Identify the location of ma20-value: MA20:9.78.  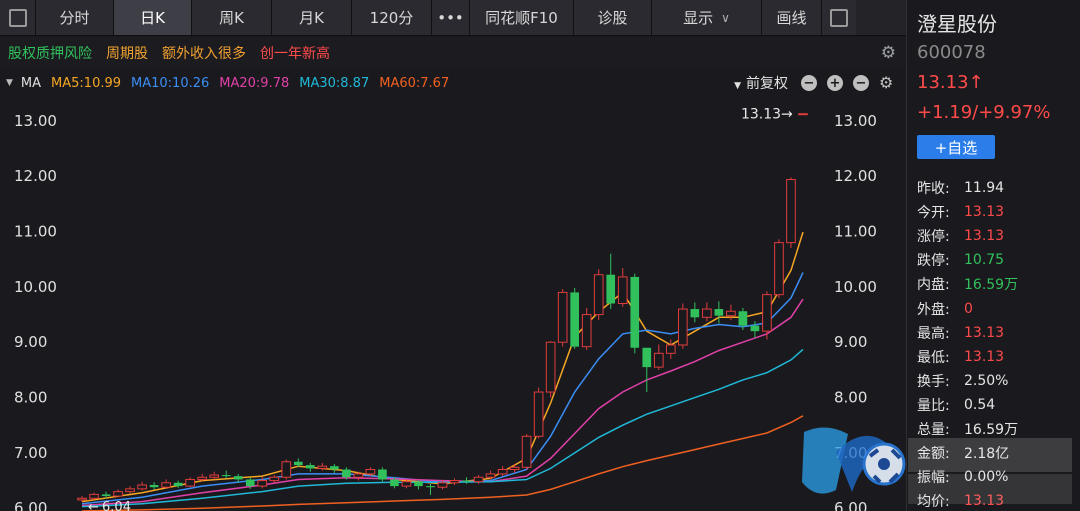
(254, 83).